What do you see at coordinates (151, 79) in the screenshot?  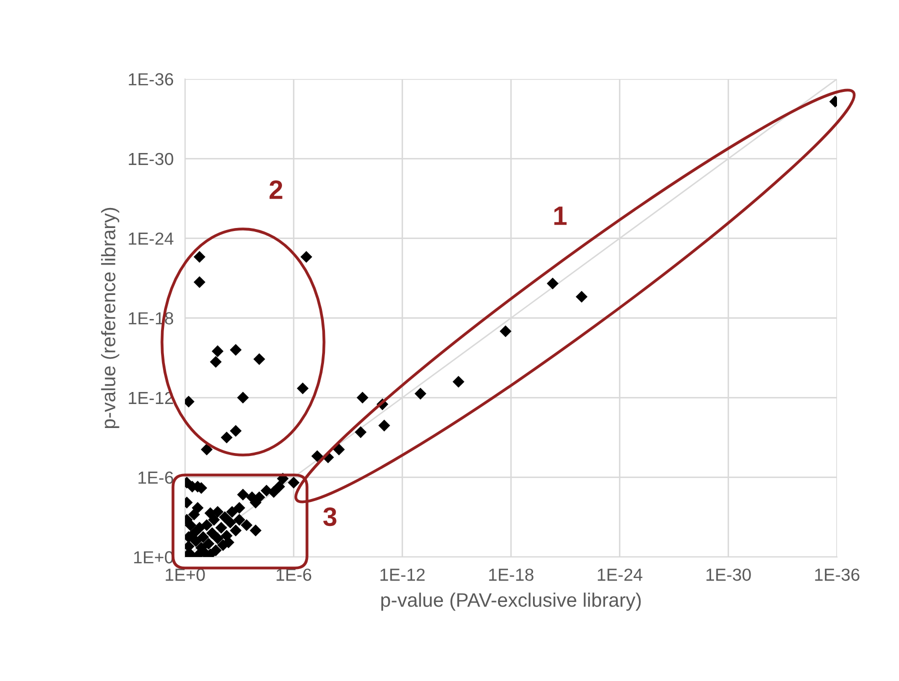 I see `y-tick-label: 1E-36` at bounding box center [151, 79].